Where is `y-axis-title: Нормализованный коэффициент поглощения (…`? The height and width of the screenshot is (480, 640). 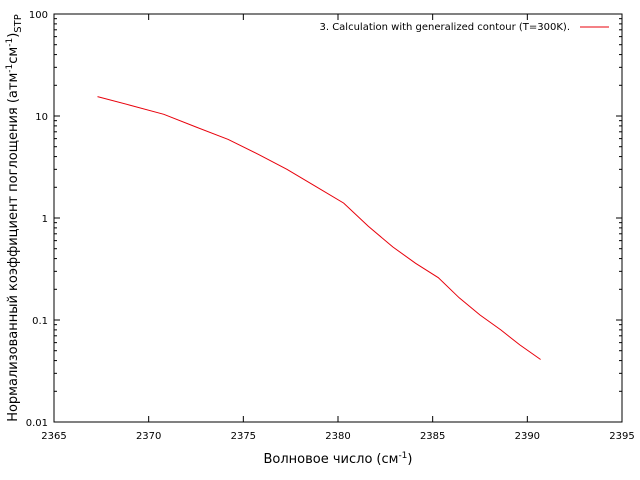 y-axis-title: Нормализованный коэффициент поглощения (… is located at coordinates (14, 218).